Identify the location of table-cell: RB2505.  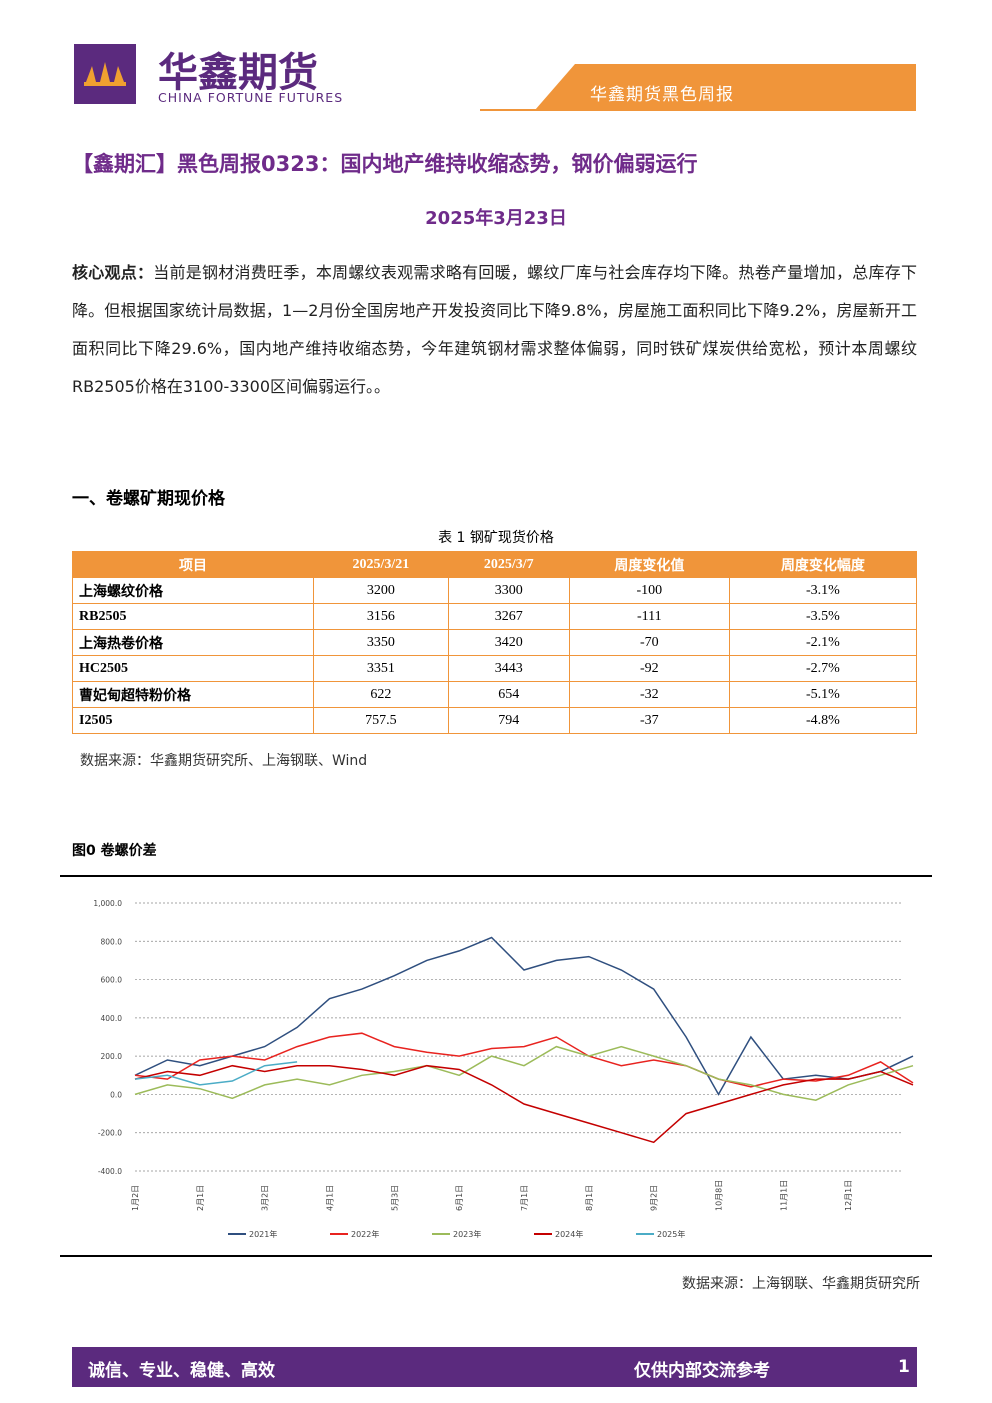
(193, 616).